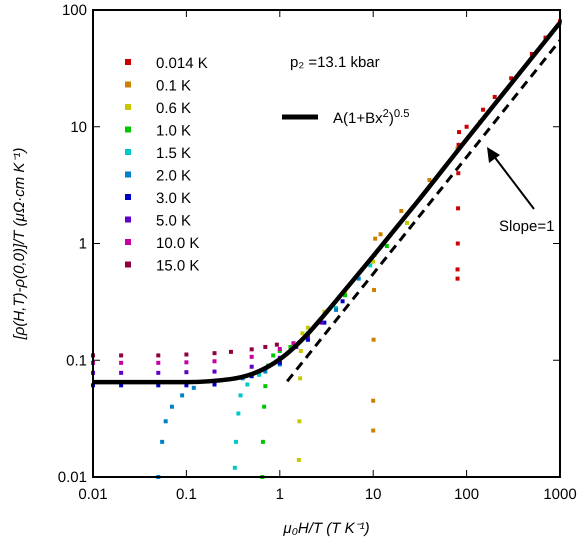 This screenshot has width=579, height=550. What do you see at coordinates (174, 153) in the screenshot?
I see `legend-label: 1.5 K` at bounding box center [174, 153].